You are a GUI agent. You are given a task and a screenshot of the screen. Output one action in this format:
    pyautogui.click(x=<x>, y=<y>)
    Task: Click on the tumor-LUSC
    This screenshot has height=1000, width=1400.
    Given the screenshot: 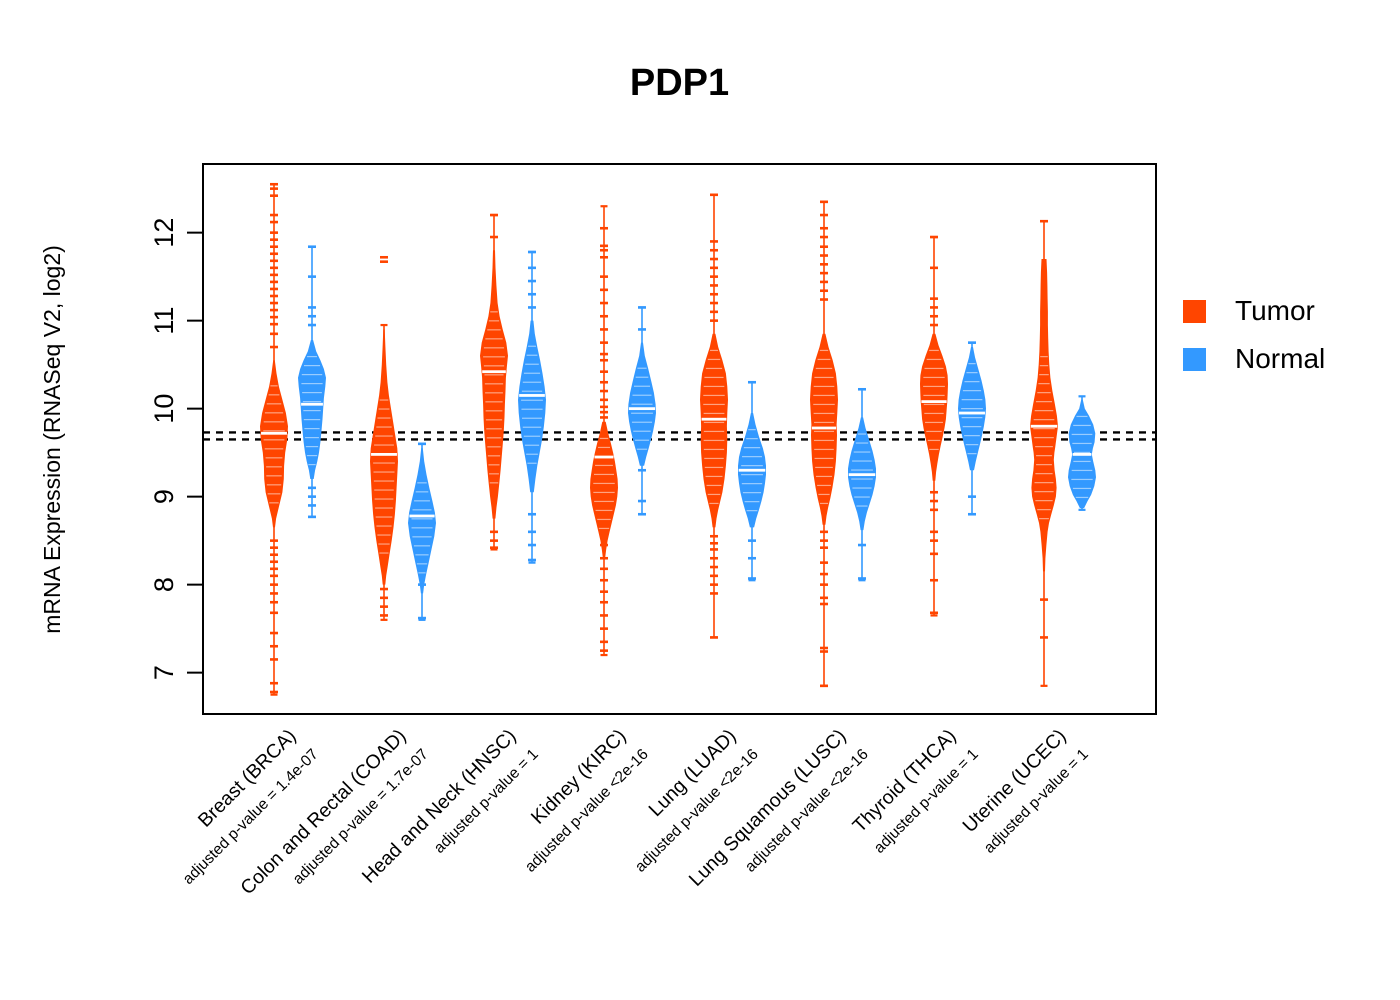 What is the action you would take?
    pyautogui.click(x=824, y=444)
    